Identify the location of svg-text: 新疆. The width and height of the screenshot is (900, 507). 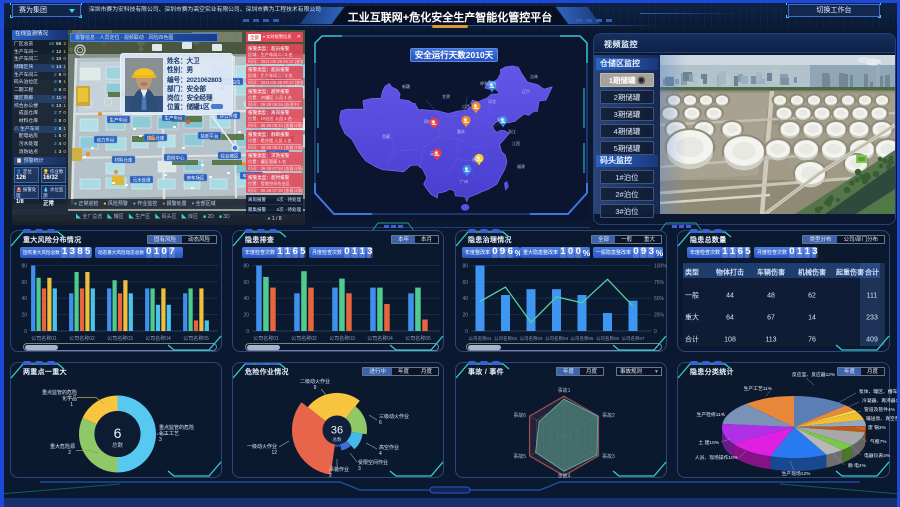
(406, 86).